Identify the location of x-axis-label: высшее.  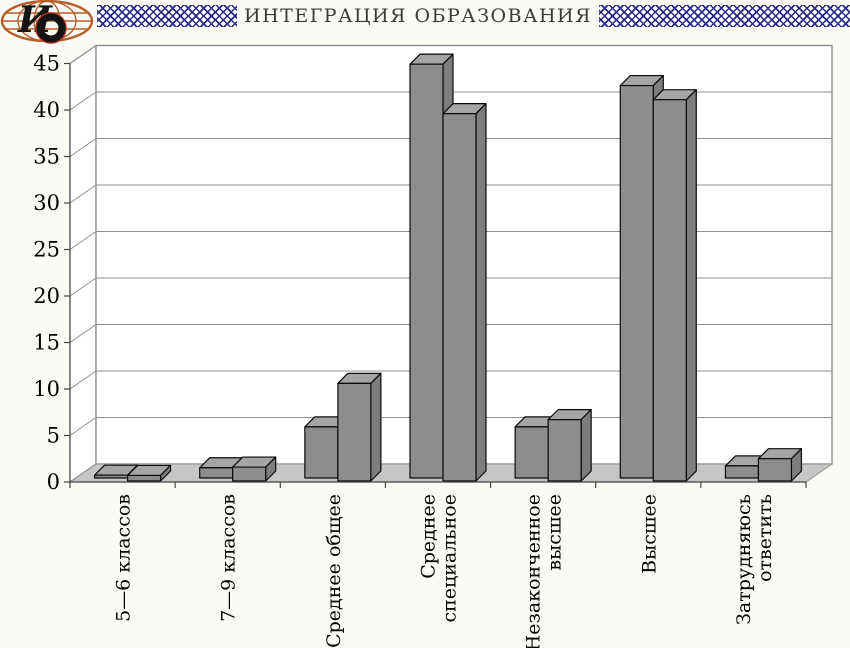
(555, 532).